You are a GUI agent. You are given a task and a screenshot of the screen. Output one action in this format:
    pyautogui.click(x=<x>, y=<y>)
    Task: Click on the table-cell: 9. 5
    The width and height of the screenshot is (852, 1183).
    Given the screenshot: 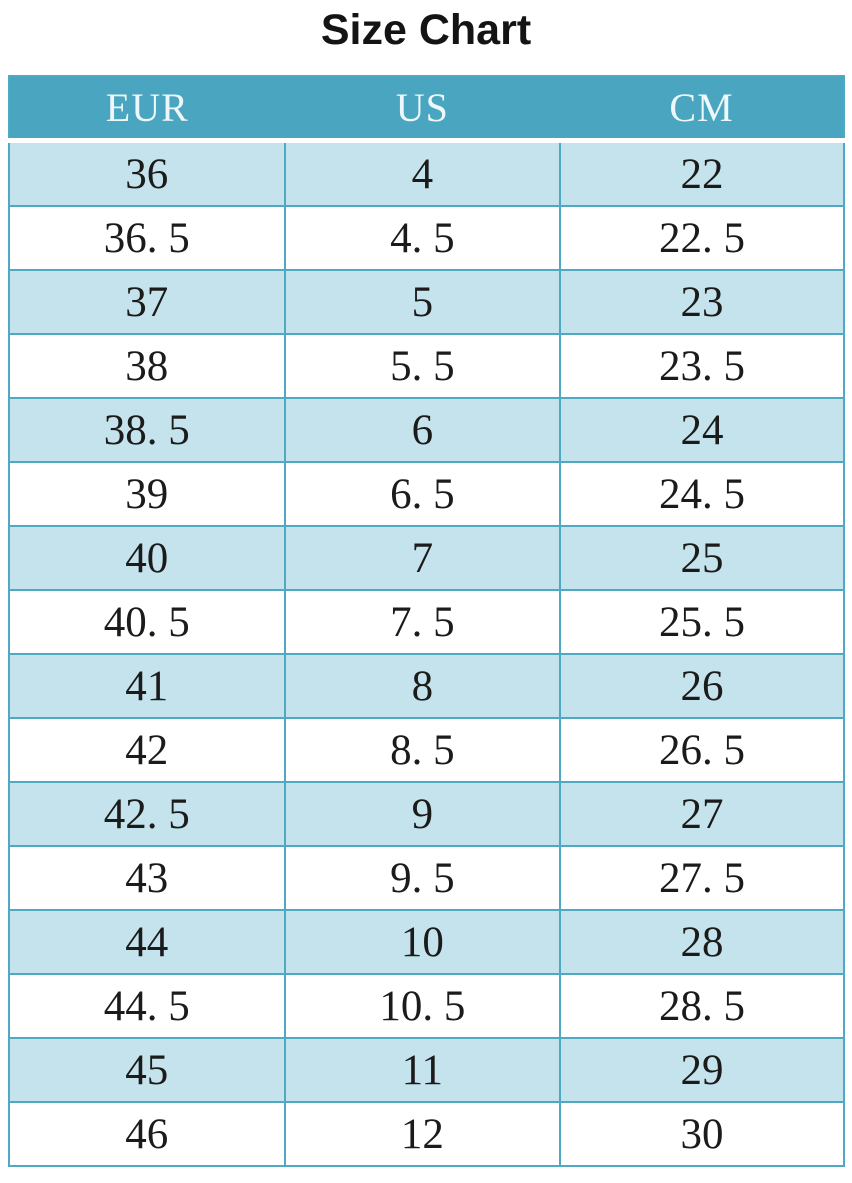 What is the action you would take?
    pyautogui.click(x=422, y=878)
    